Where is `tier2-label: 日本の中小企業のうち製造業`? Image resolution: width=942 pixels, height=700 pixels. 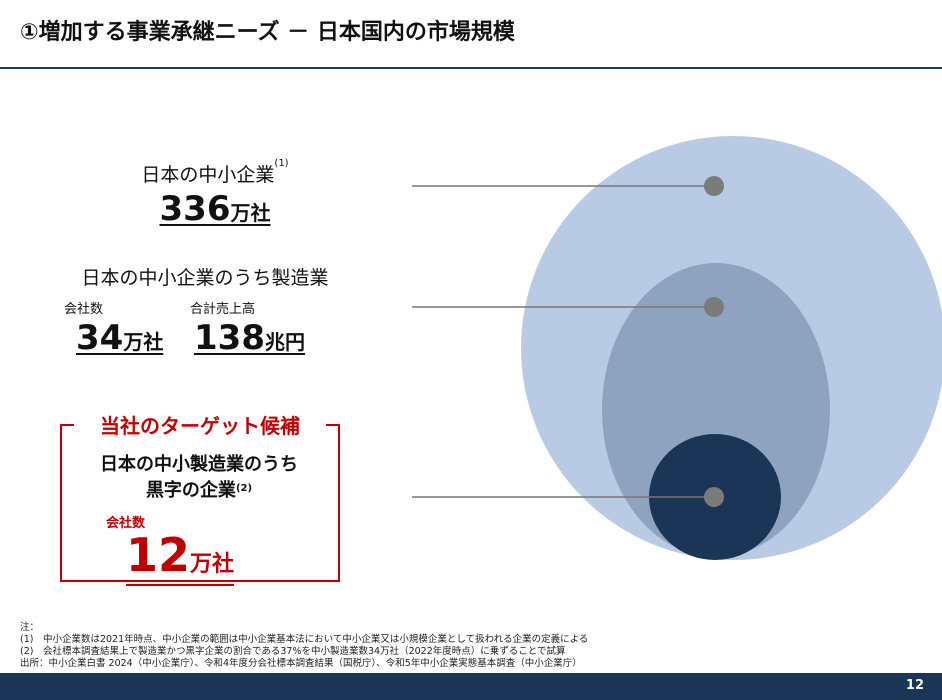 tier2-label: 日本の中小企業のうち製造業 is located at coordinates (205, 278).